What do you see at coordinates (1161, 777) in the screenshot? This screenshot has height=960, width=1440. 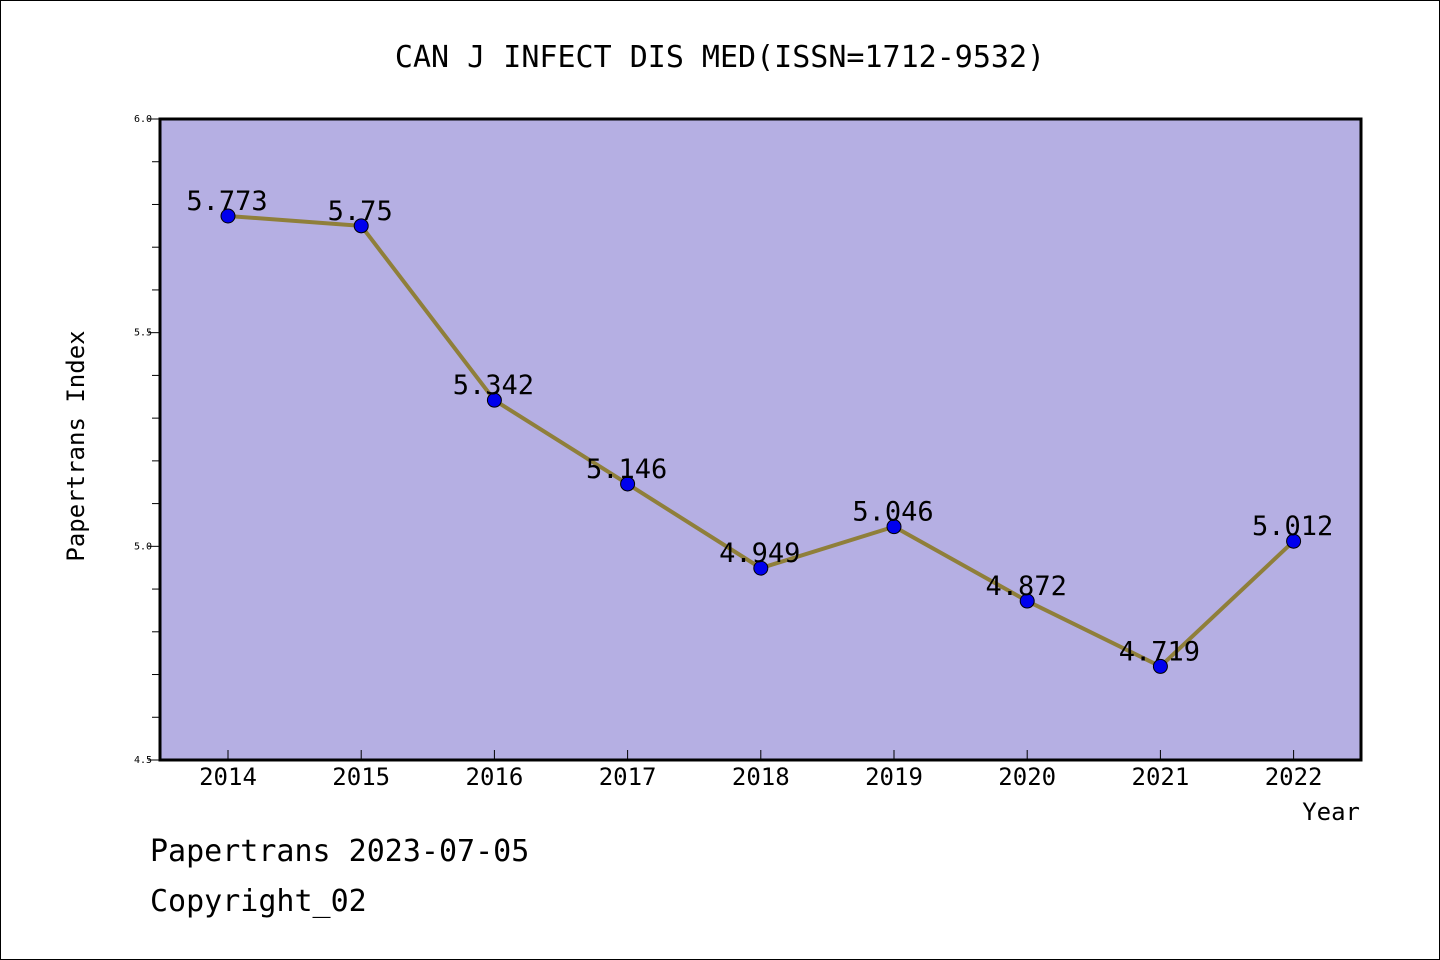 I see `x-tick-label: 2021` at bounding box center [1161, 777].